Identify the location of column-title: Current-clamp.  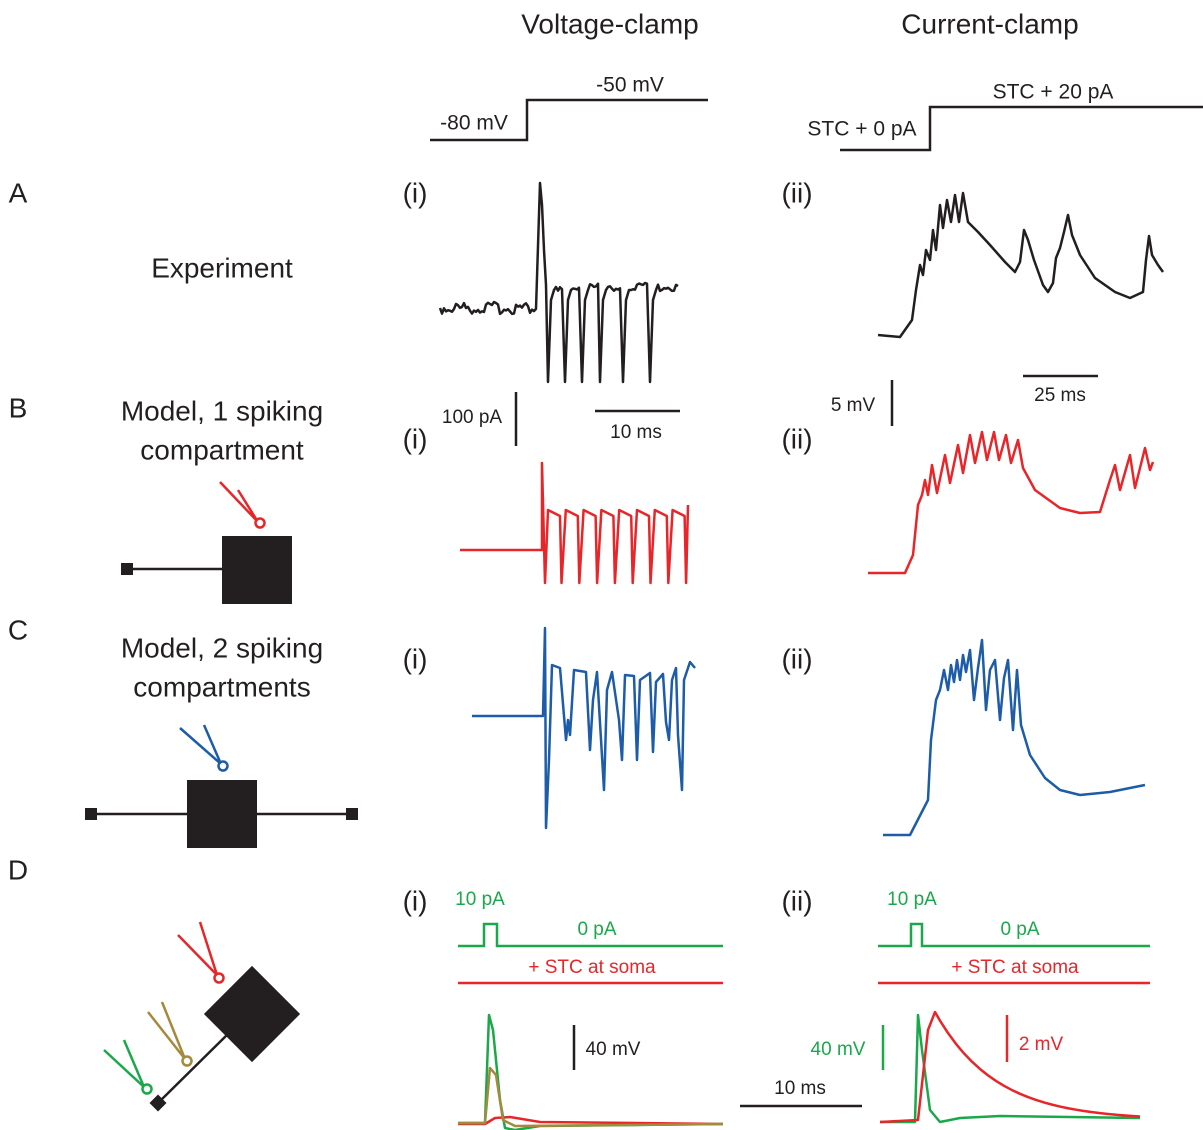
(989, 23).